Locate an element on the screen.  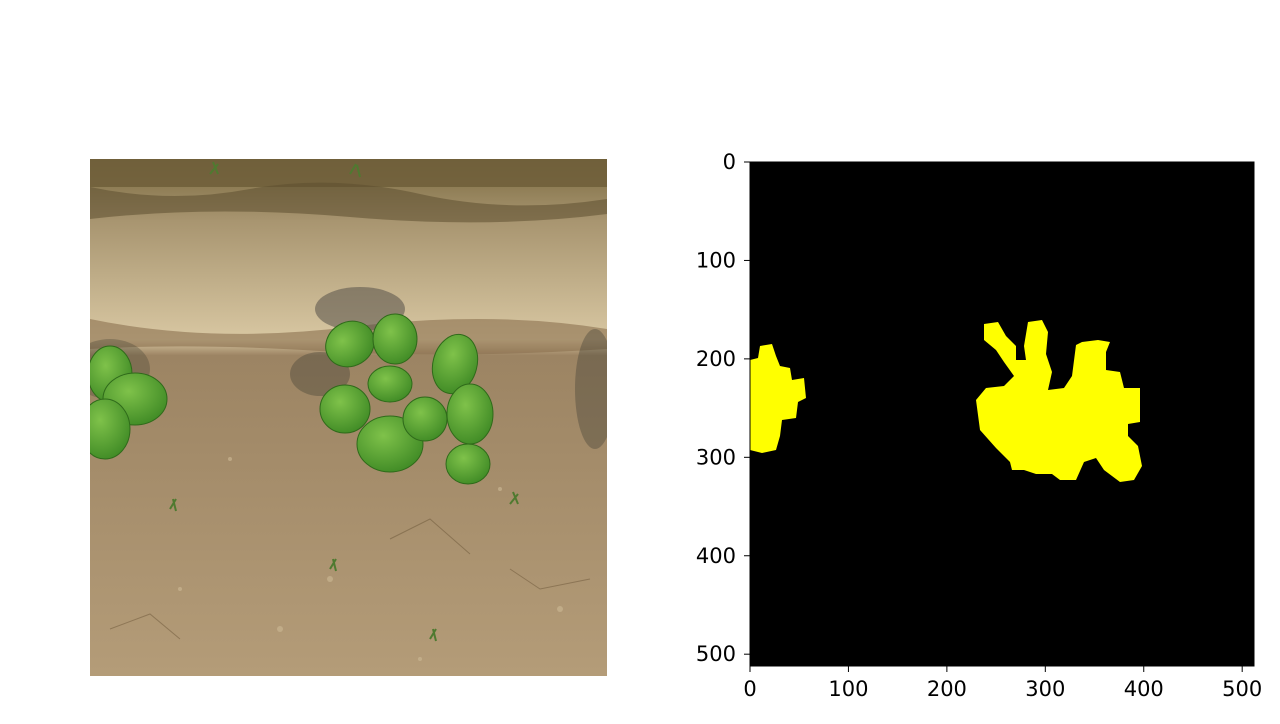
x-tick-label: 200 is located at coordinates (947, 689).